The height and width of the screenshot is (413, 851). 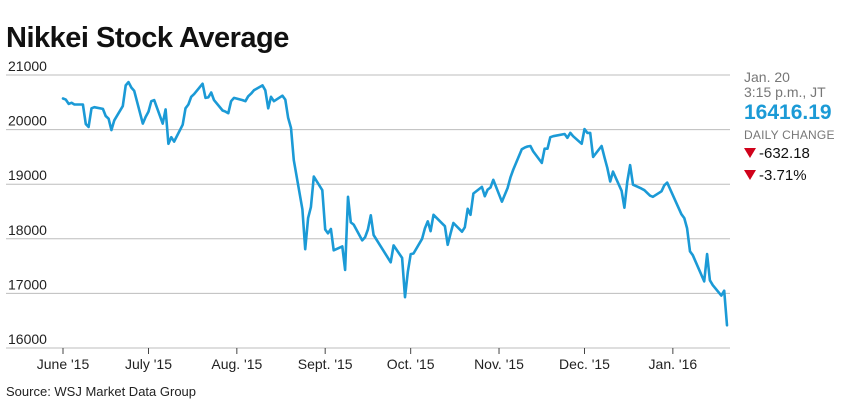 I want to click on page-title: Nikkei Stock Average, so click(x=147, y=38).